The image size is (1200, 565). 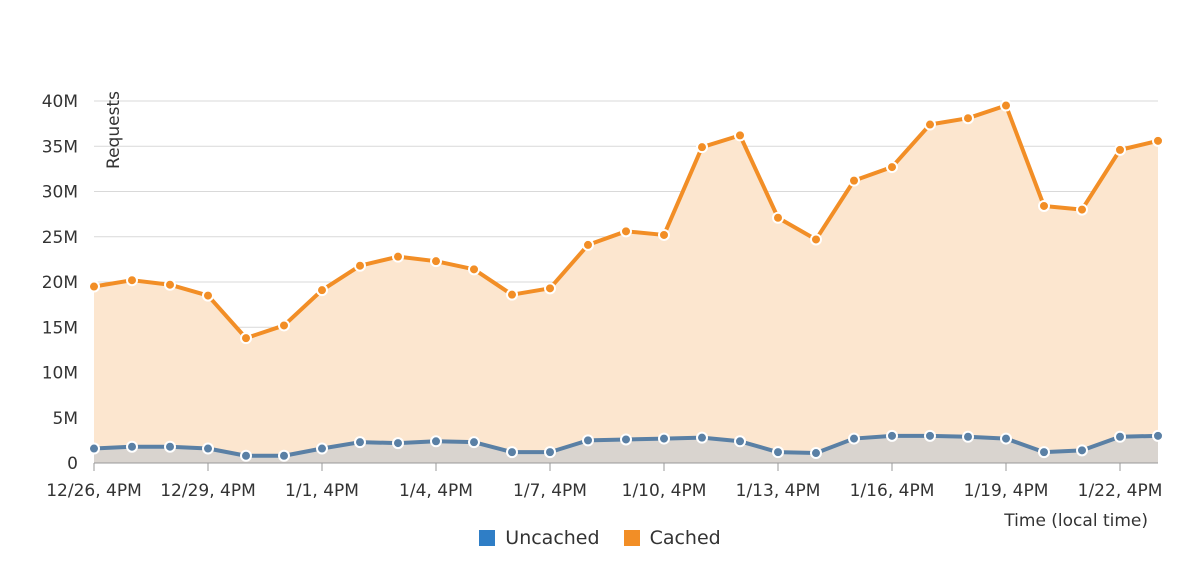 I want to click on y-tick-label: 30M, so click(x=60, y=193).